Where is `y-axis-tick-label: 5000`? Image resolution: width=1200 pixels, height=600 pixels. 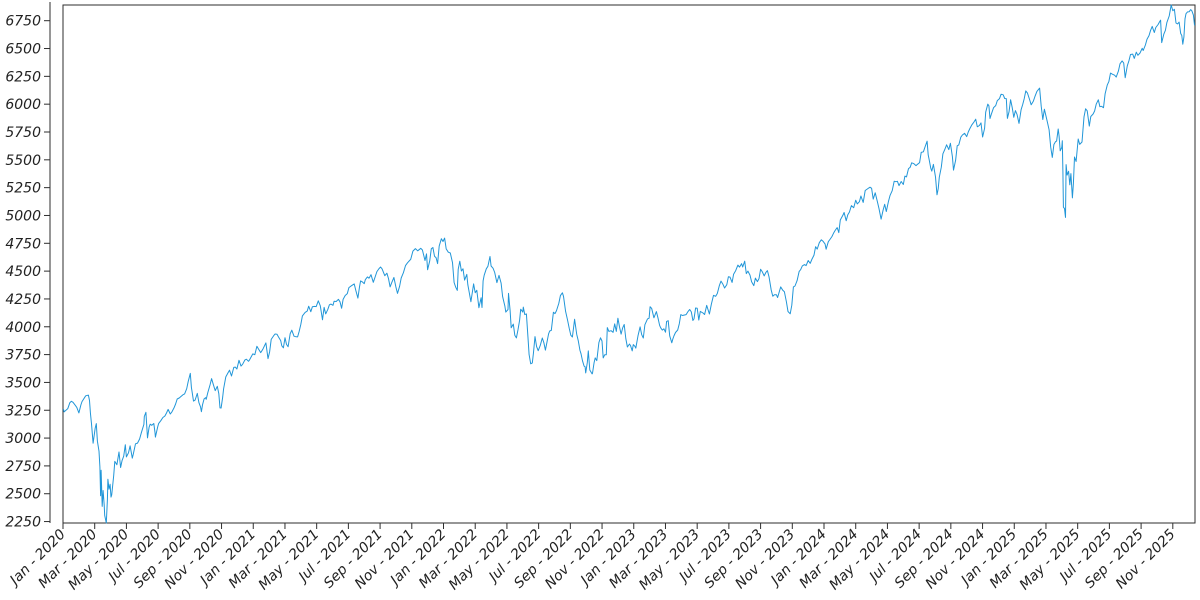 y-axis-tick-label: 5000 is located at coordinates (23, 216).